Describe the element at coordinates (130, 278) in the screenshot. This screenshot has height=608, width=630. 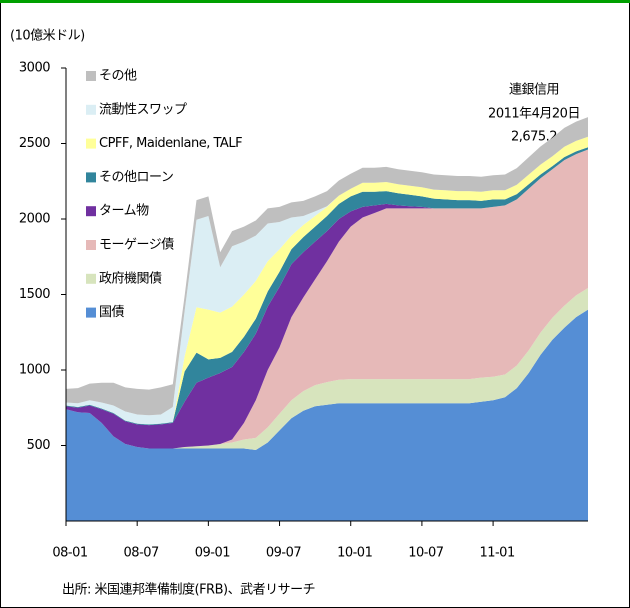
I see `legend-label: 政府機関債` at that location.